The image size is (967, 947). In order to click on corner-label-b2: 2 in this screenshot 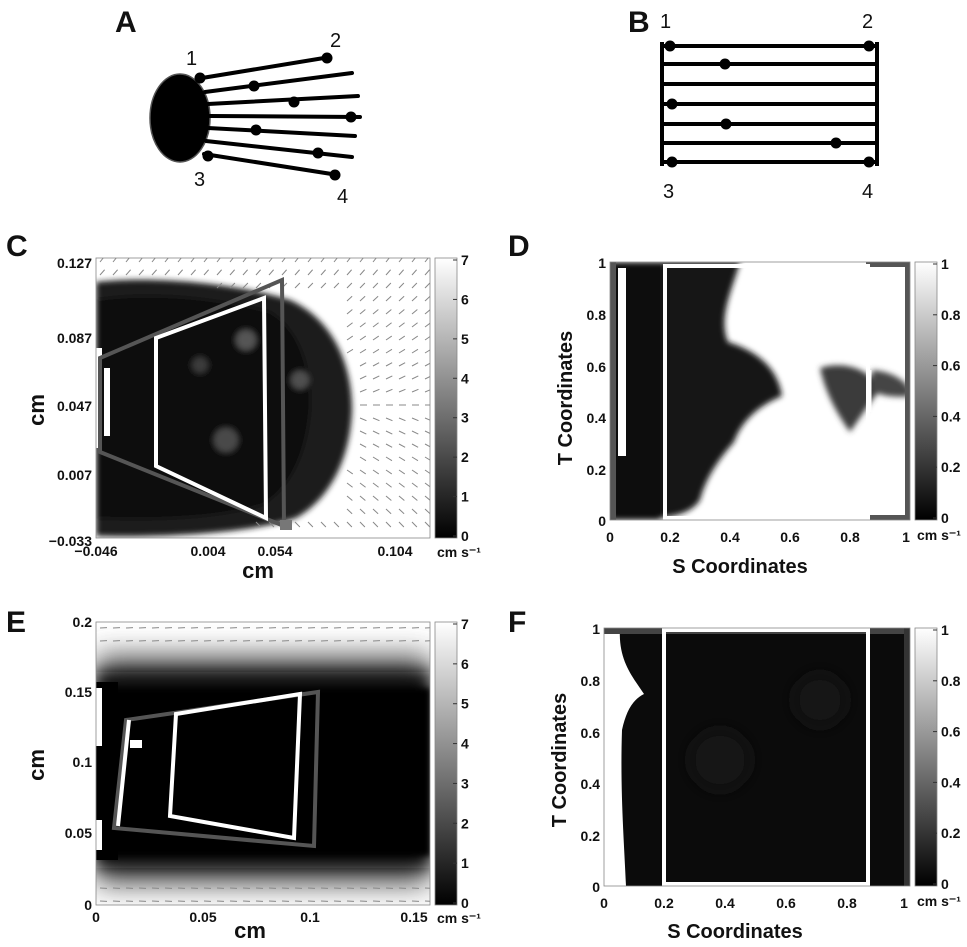, I will do `click(867, 22)`.